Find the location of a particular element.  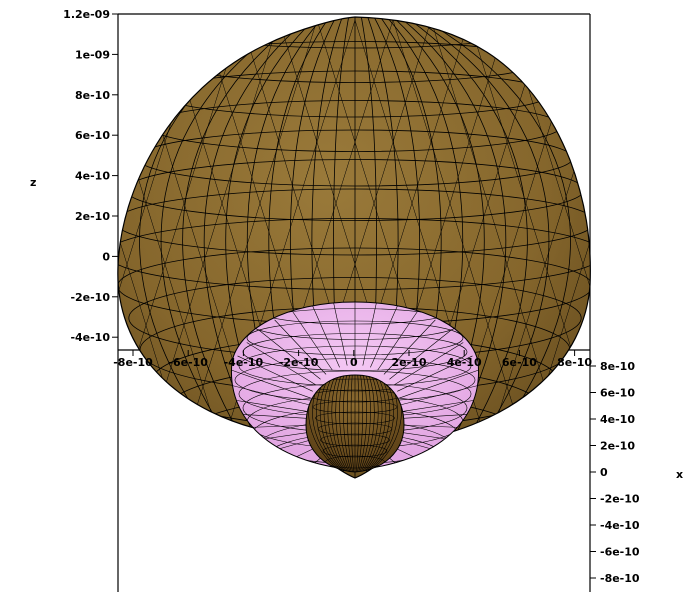

inner-core-surface is located at coordinates (355, 423).